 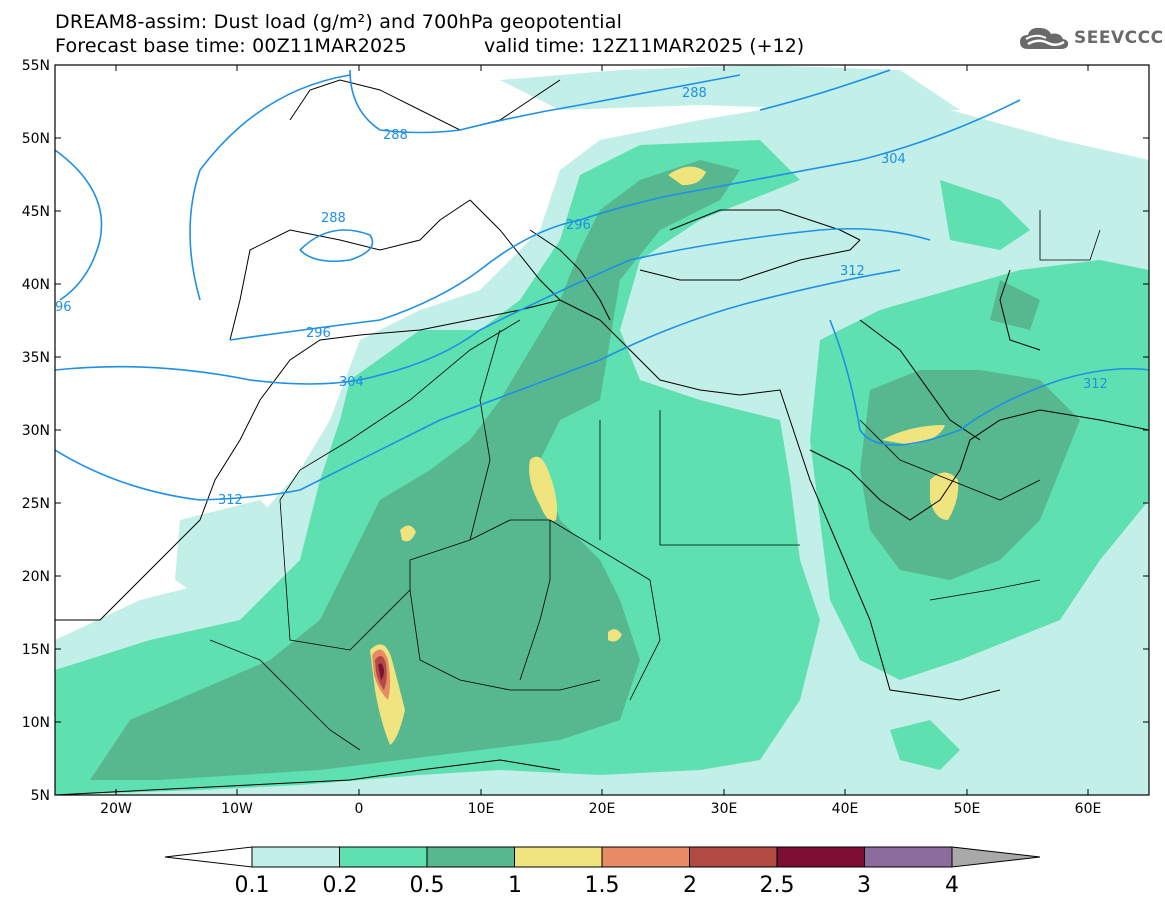 What do you see at coordinates (967, 809) in the screenshot?
I see `lon-label: 50E` at bounding box center [967, 809].